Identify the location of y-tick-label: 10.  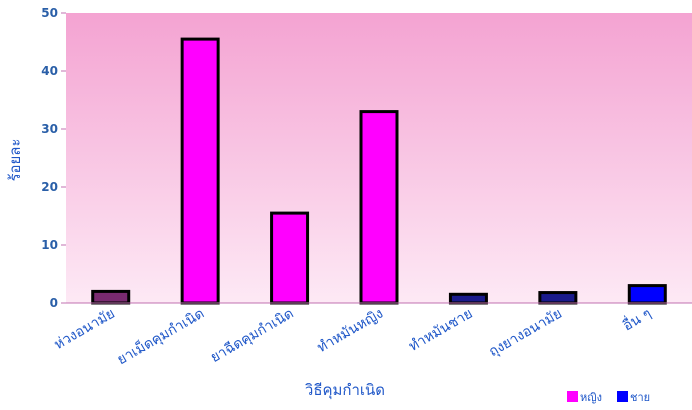
(49, 245).